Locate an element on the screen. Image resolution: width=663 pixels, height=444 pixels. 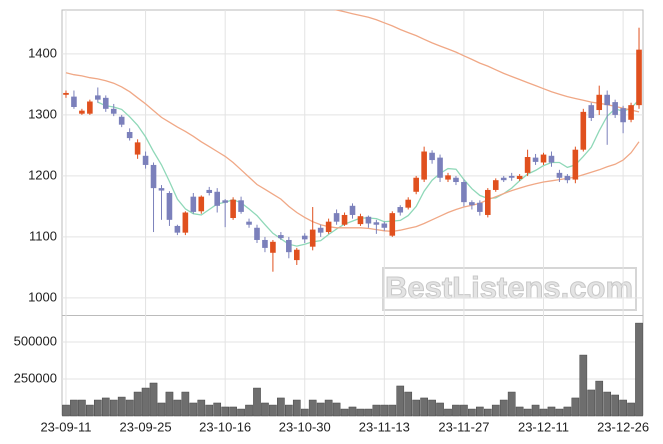
y-tick-label: 1300 is located at coordinates (42, 113).